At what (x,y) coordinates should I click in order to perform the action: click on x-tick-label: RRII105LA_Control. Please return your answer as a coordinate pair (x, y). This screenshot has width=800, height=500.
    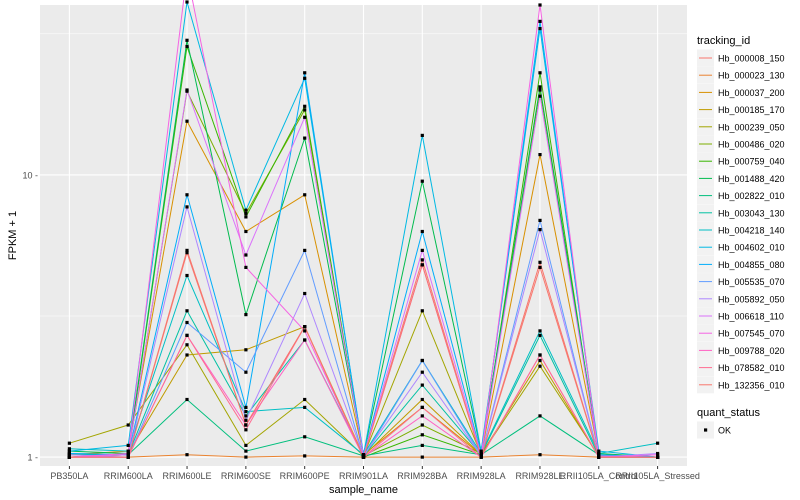
    Looking at the image, I should click on (599, 476).